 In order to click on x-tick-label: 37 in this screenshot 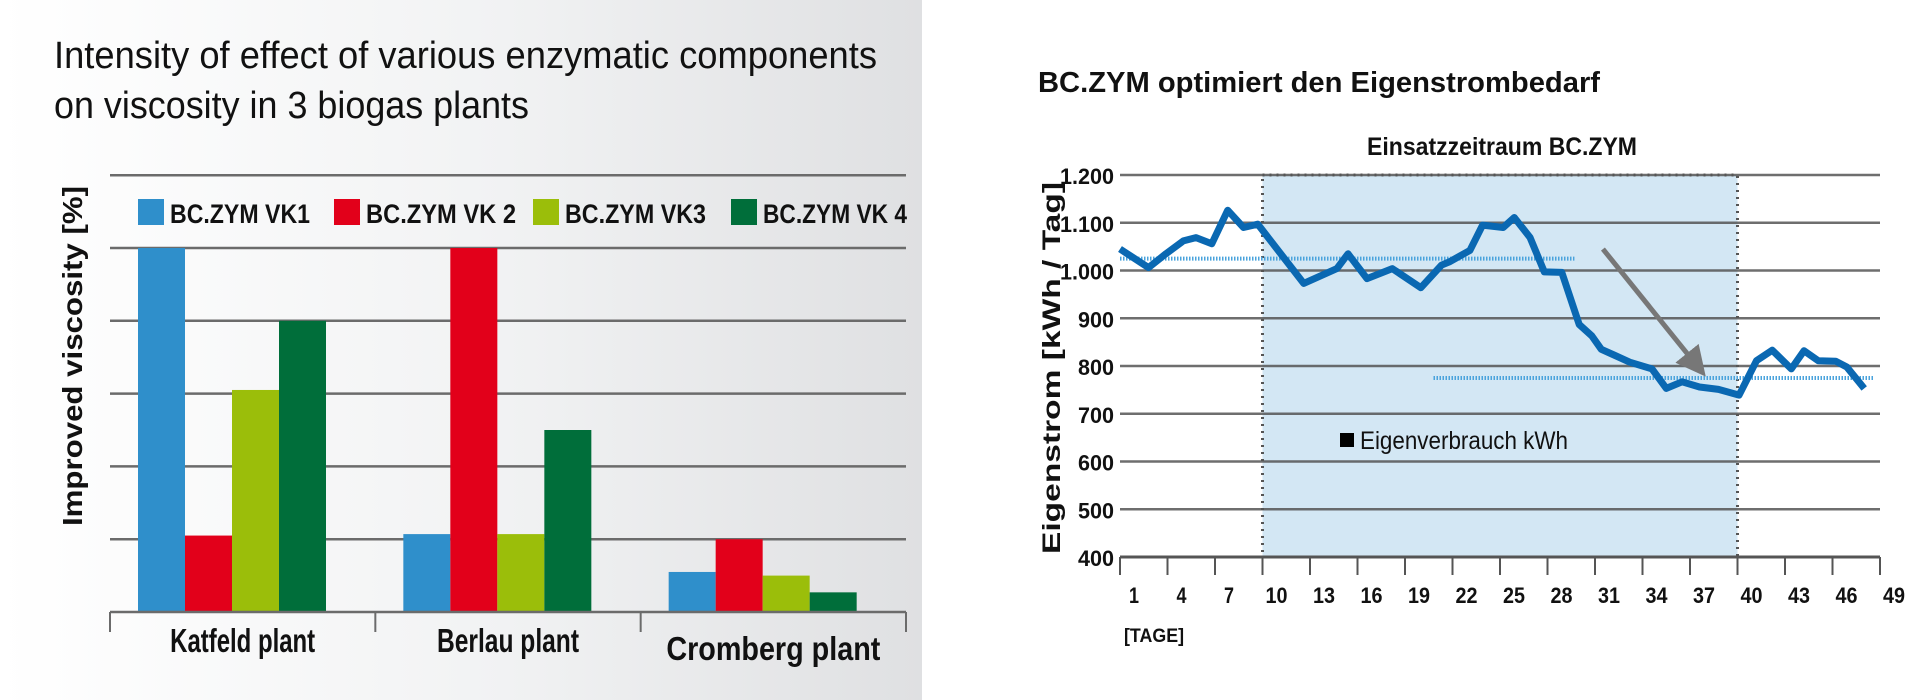, I will do `click(1704, 595)`.